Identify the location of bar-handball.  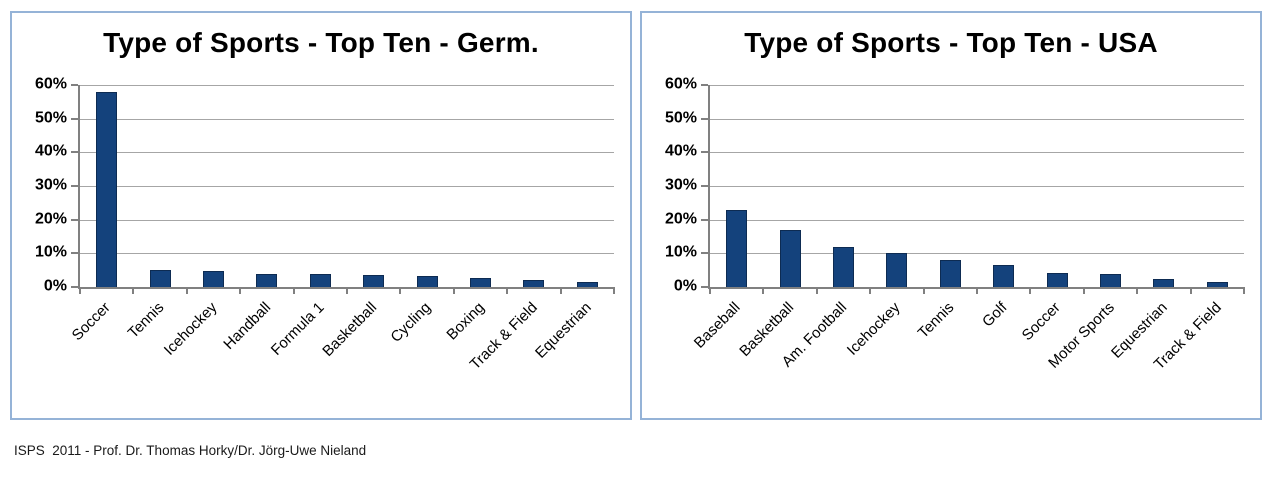
(267, 280).